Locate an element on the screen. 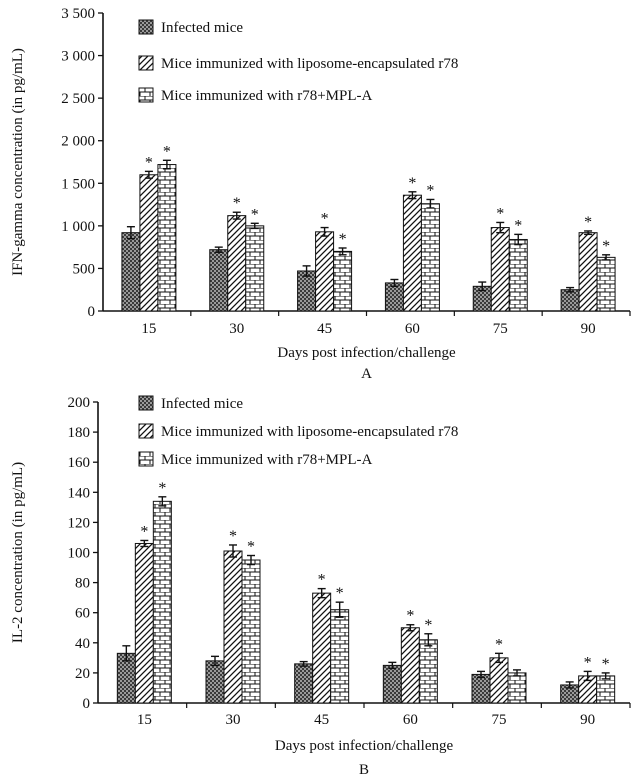 The image size is (637, 782). x-tick-label: 75 is located at coordinates (500, 329).